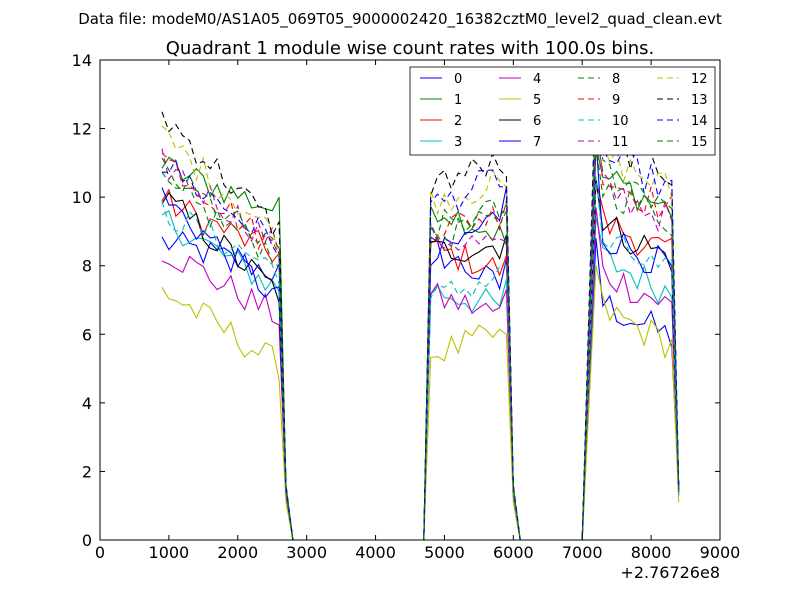 This screenshot has height=600, width=800. I want to click on y-tick-label: 0, so click(87, 540).